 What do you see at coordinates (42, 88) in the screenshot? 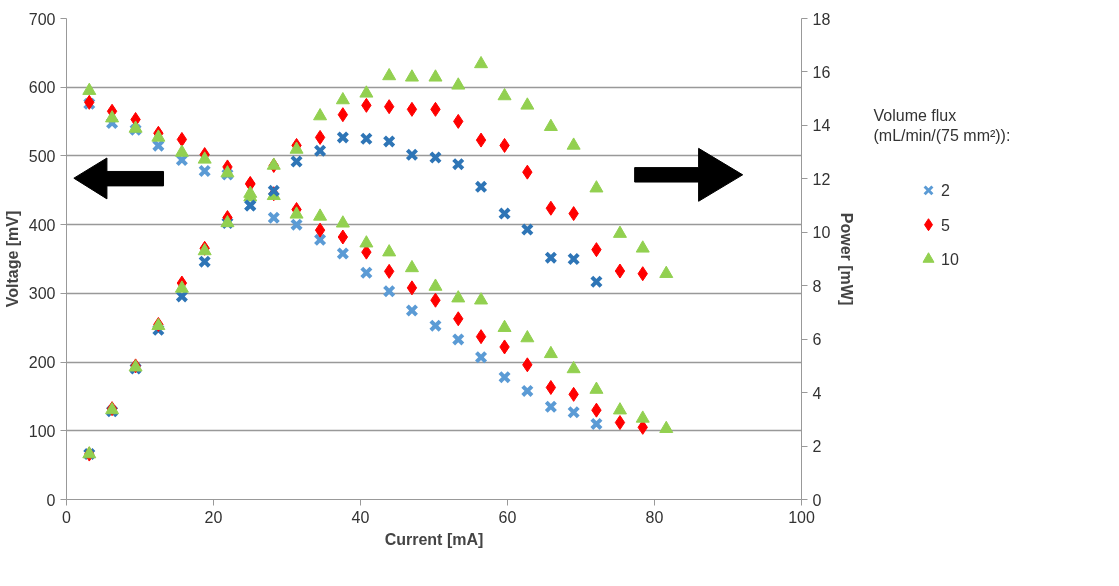
I see `y-tick-label: 600` at bounding box center [42, 88].